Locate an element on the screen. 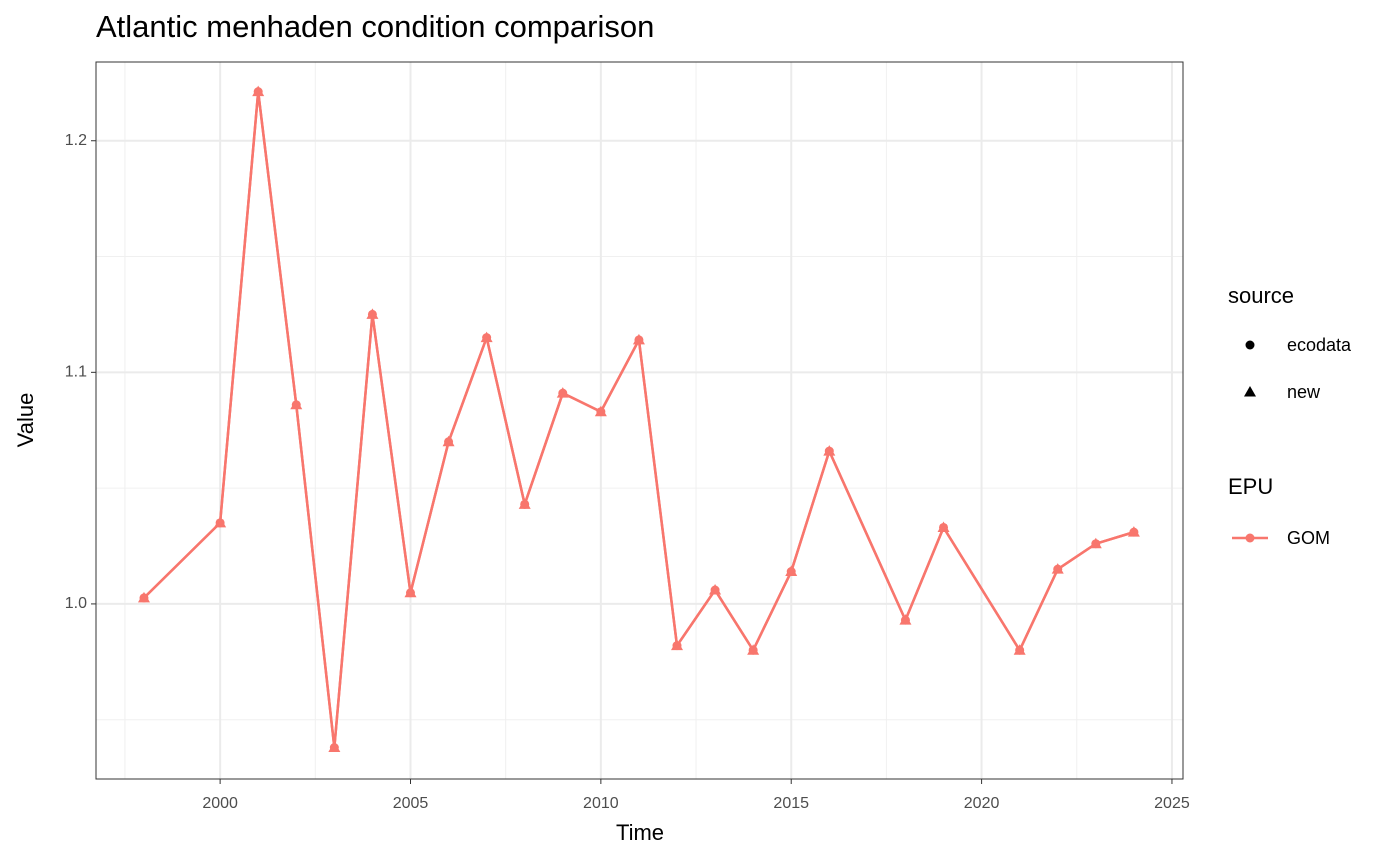 This screenshot has width=1400, height=865. y-axis-title: Value is located at coordinates (25, 420).